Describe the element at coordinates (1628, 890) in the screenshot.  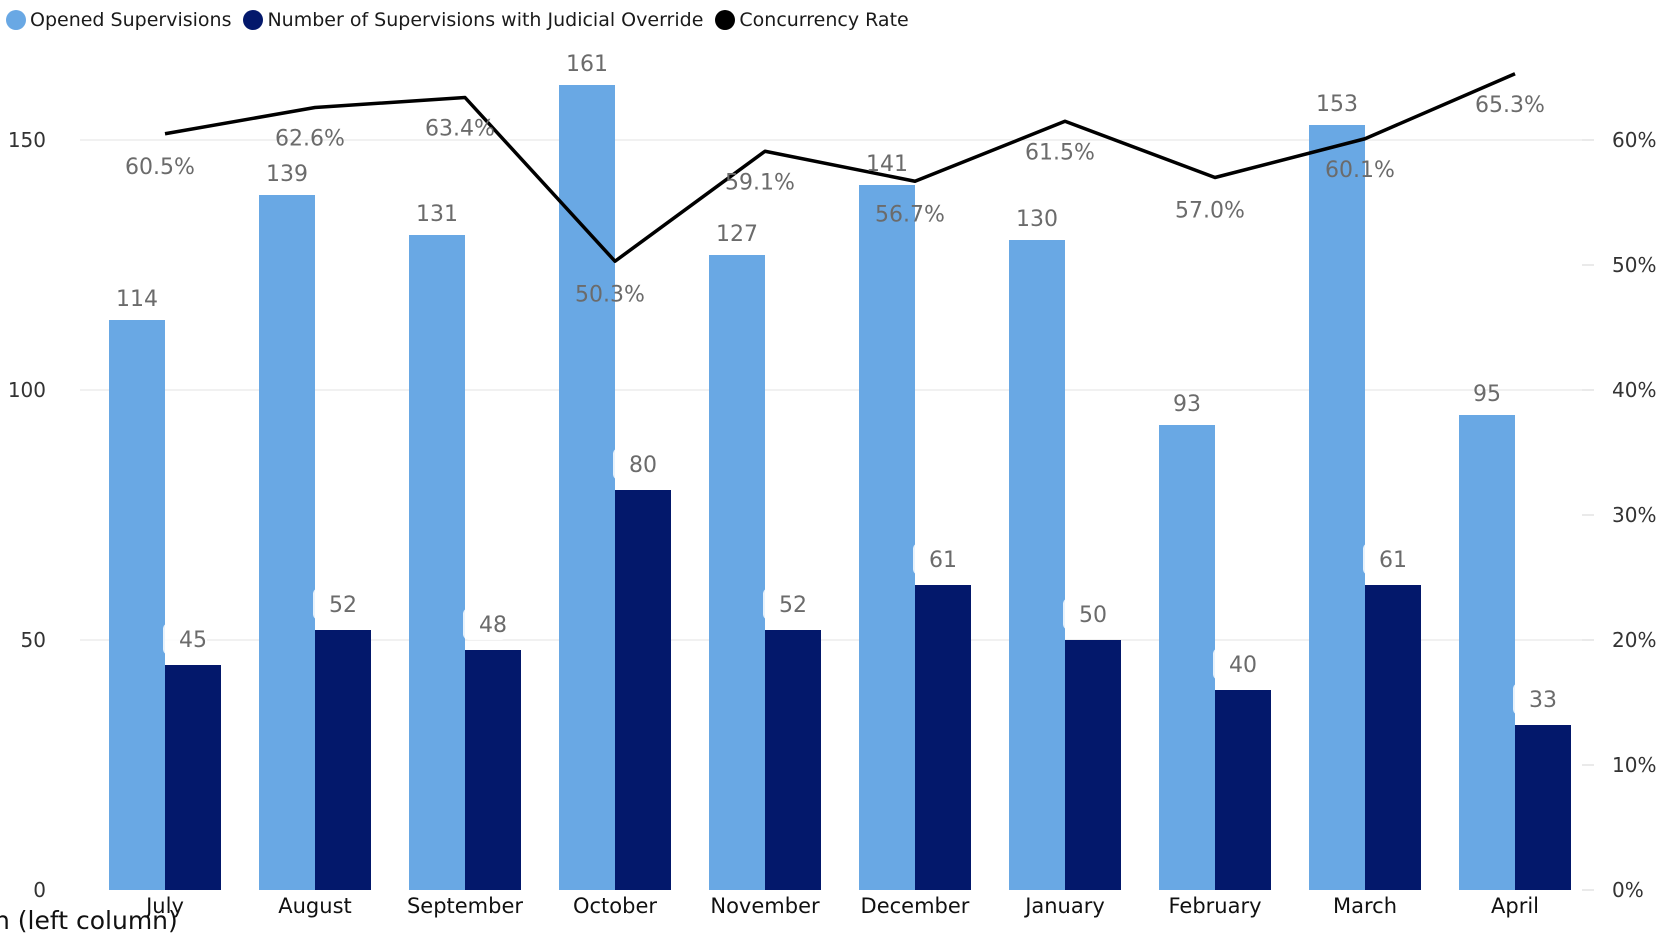
I see `right-axis-tick: 0%` at that location.